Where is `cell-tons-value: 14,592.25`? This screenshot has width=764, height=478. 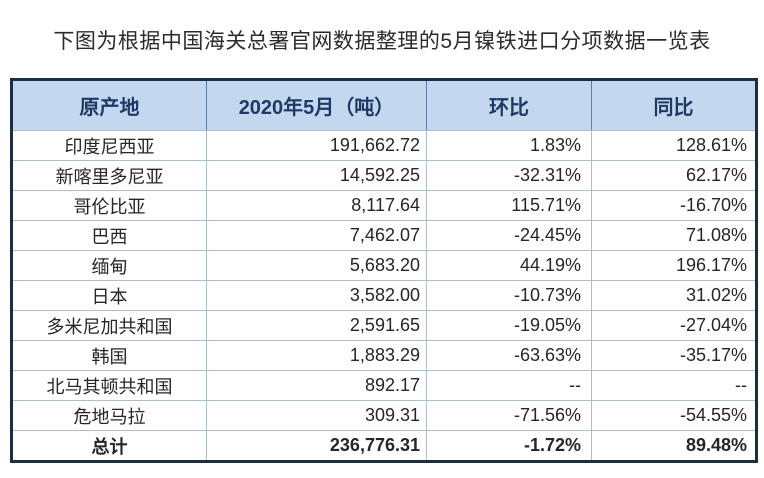 cell-tons-value: 14,592.25 is located at coordinates (316, 175).